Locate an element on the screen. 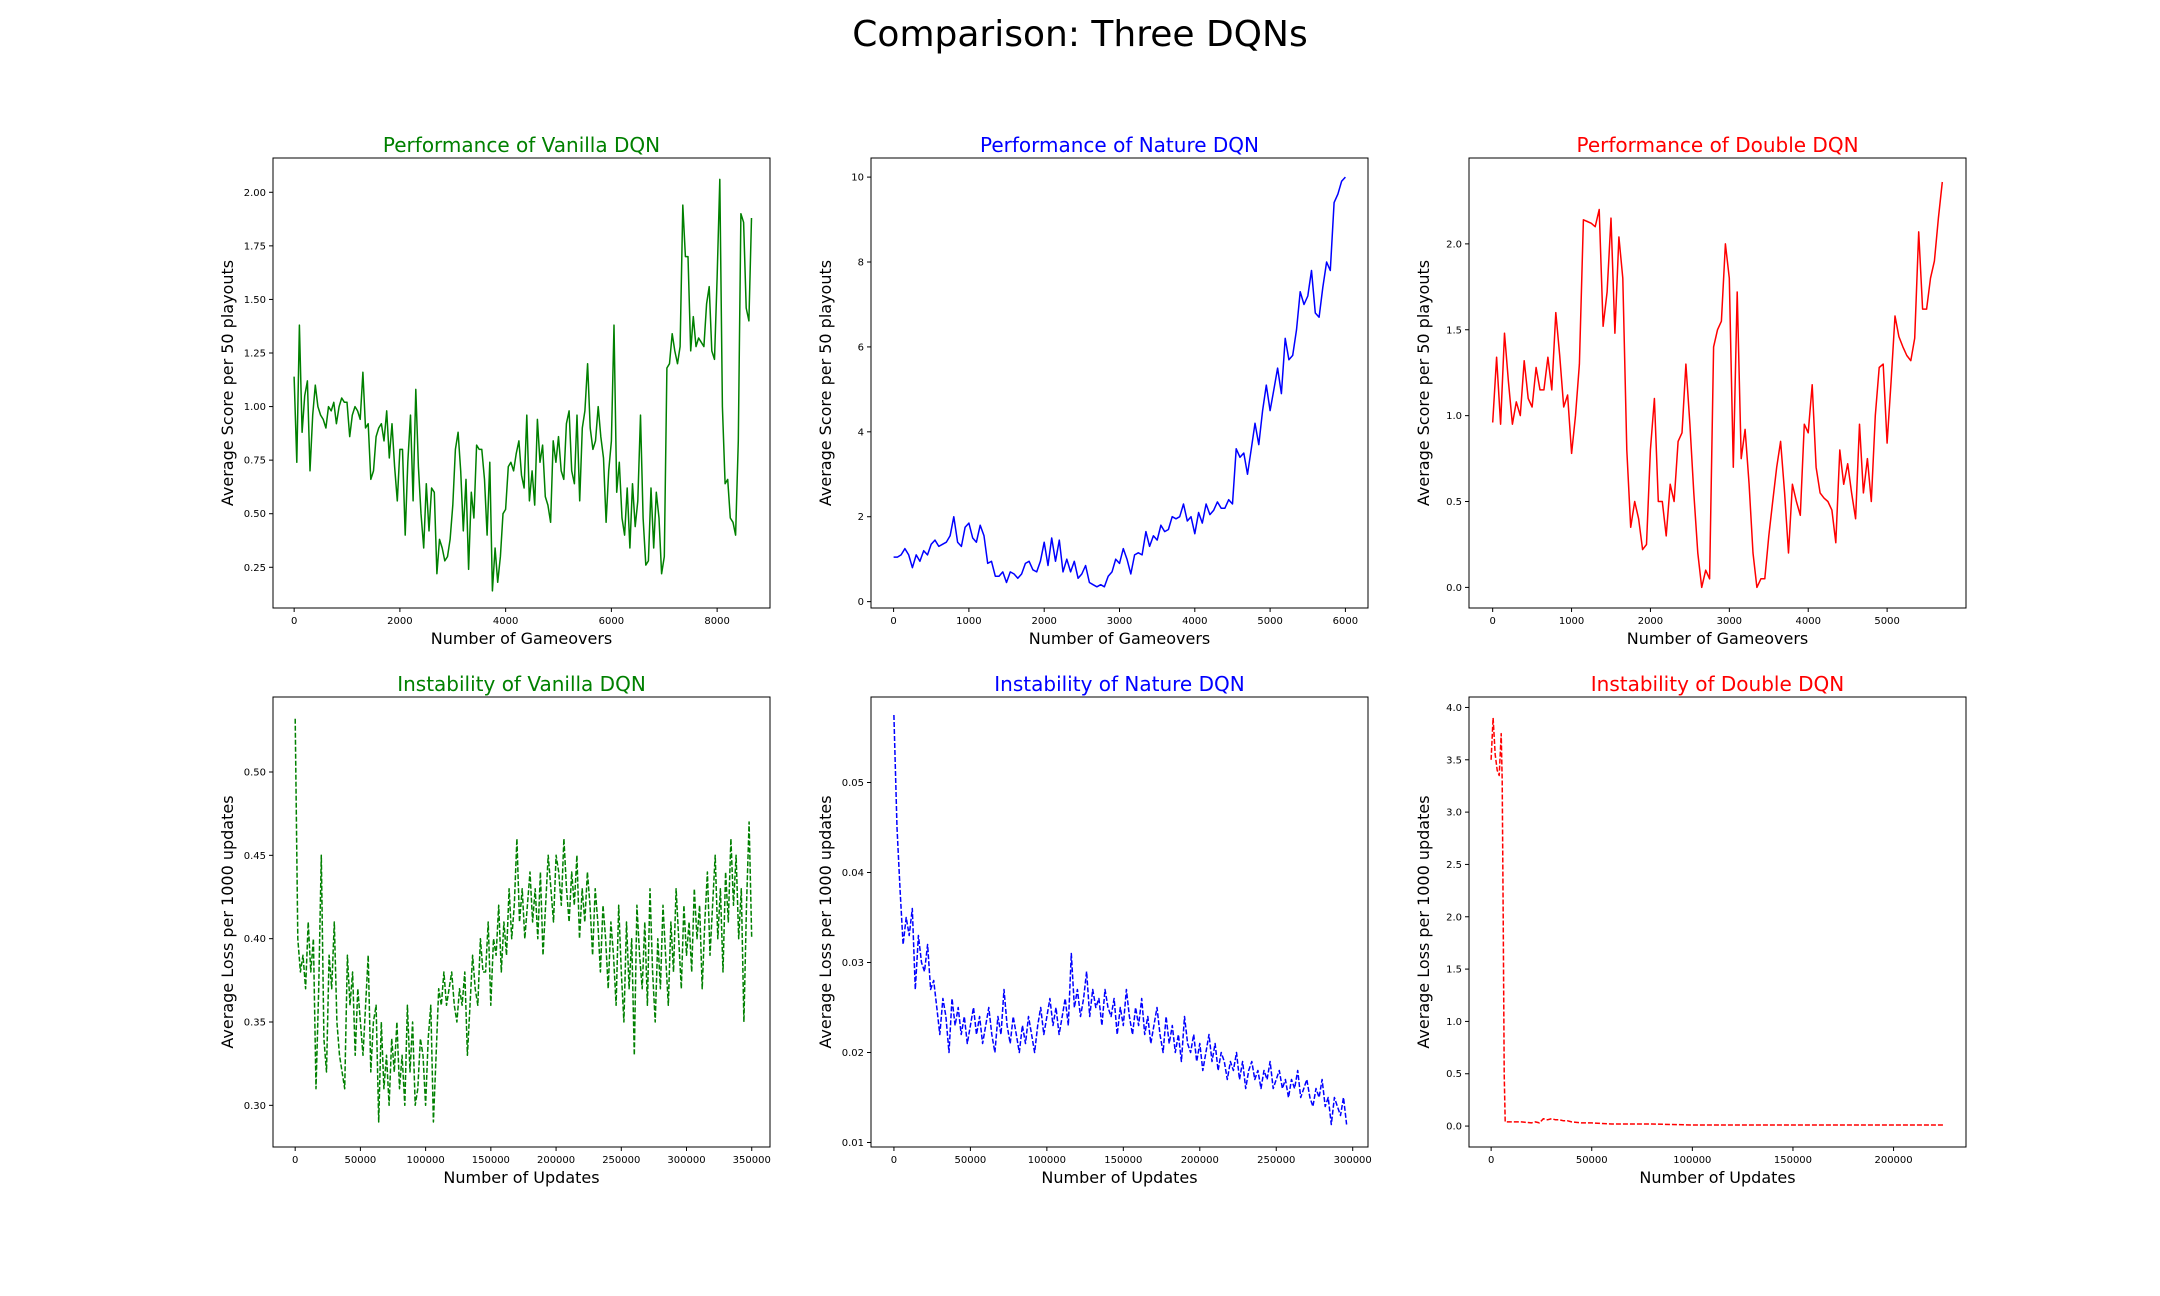 Image resolution: width=2160 pixels, height=1296 pixels. x-tick-label: 200000 is located at coordinates (1893, 1160).